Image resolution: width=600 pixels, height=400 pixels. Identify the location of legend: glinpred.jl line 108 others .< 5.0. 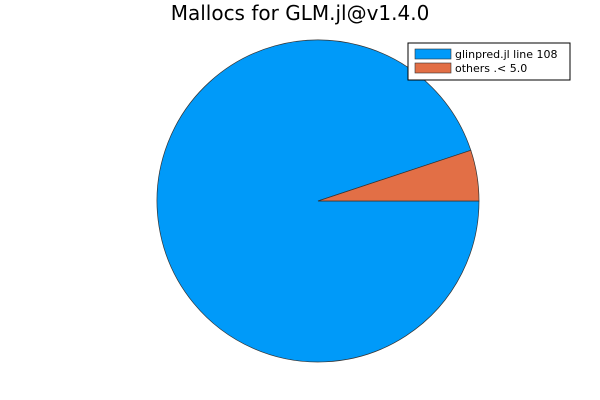
(489, 61).